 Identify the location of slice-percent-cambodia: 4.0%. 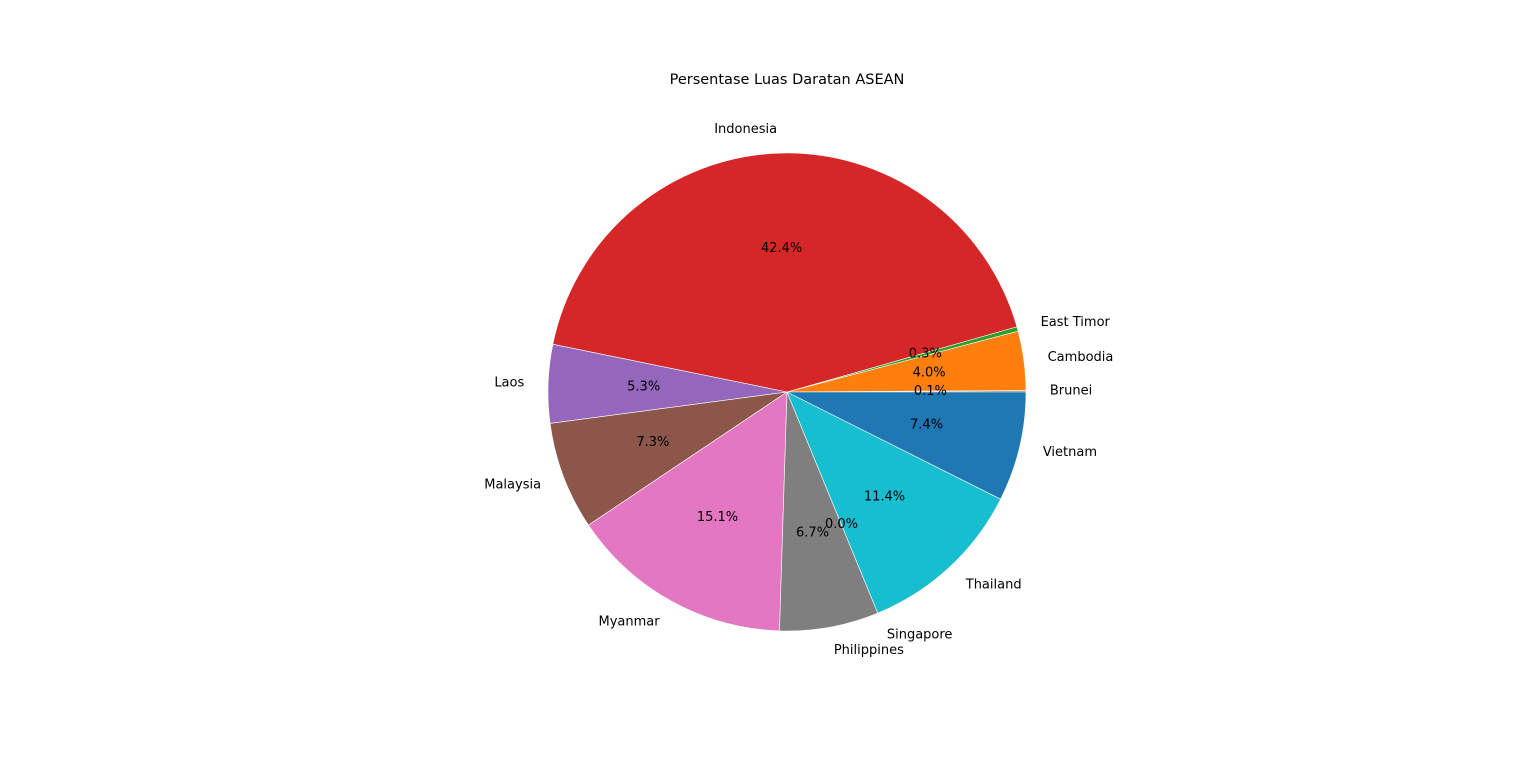
(929, 373).